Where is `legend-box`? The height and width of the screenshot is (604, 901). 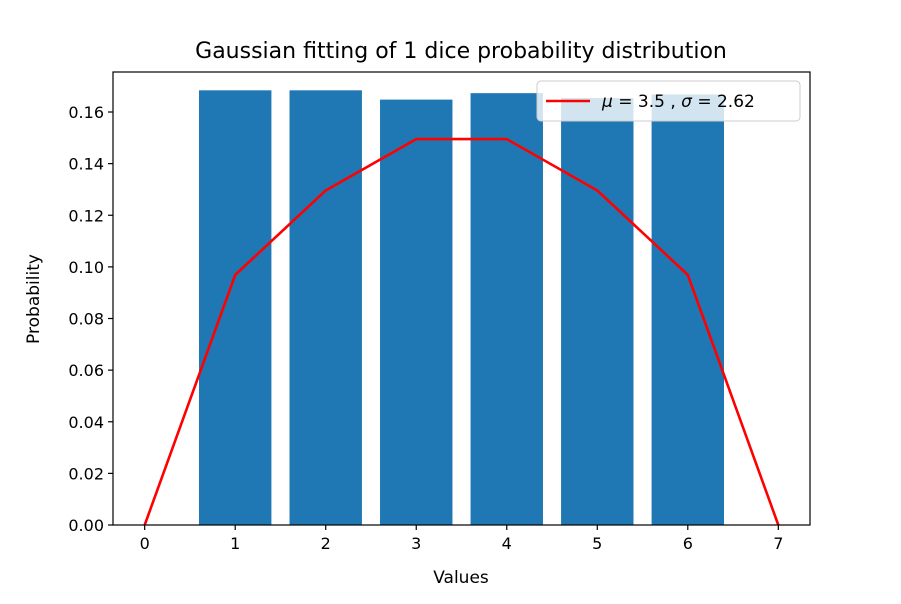
legend-box is located at coordinates (668, 101).